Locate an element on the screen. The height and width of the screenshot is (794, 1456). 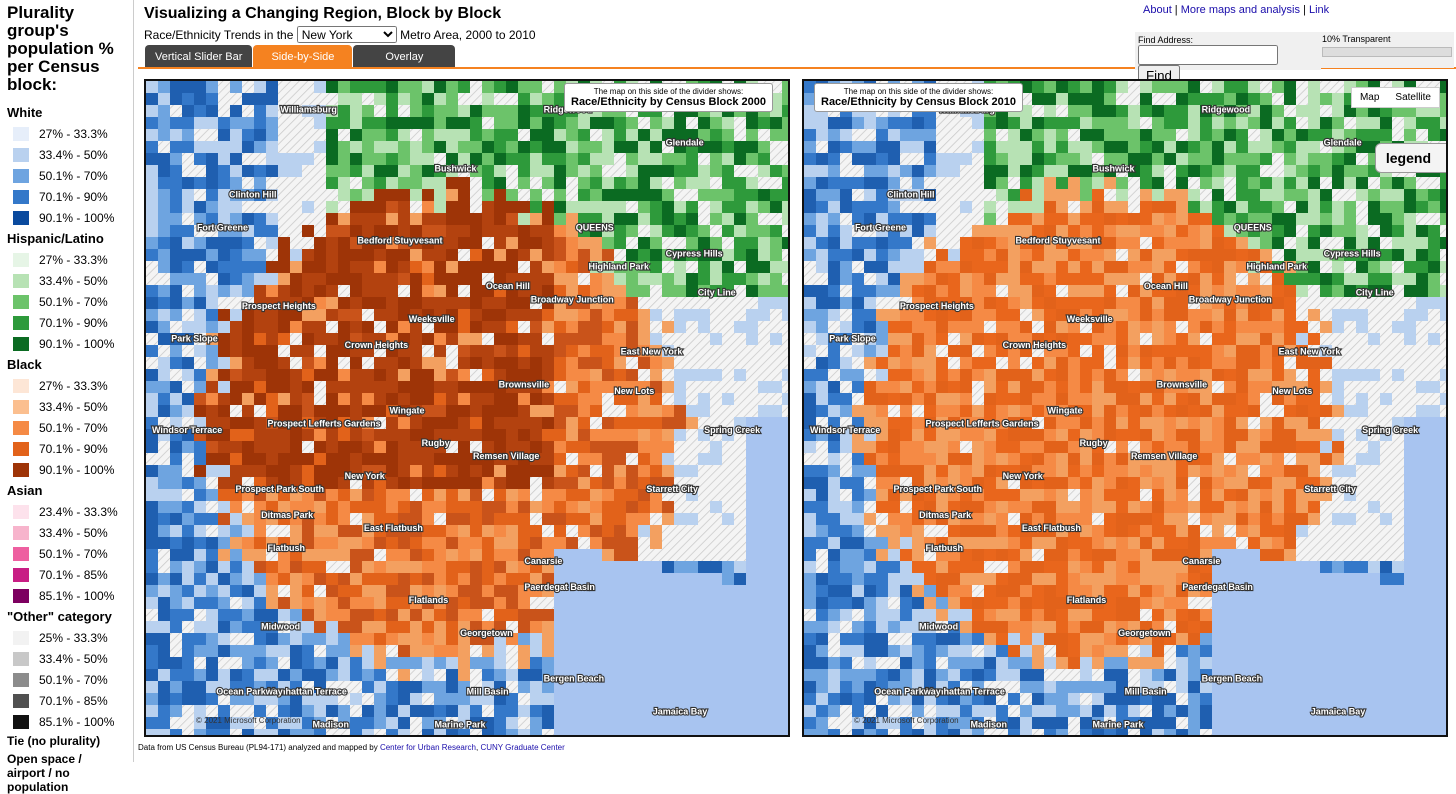
tab: Overlay is located at coordinates (404, 56).